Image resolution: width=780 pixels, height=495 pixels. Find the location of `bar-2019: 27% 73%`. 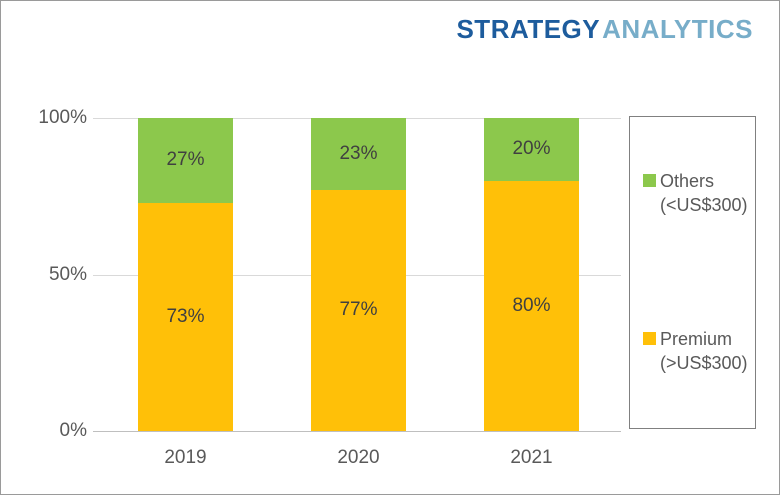

bar-2019: 27% 73% is located at coordinates (185, 274).